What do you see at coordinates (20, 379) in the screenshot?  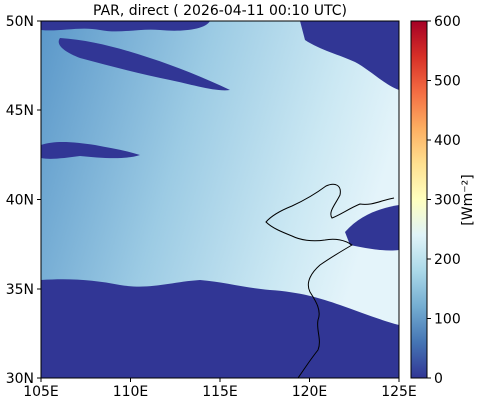 I see `y-tick-label: 30N` at bounding box center [20, 379].